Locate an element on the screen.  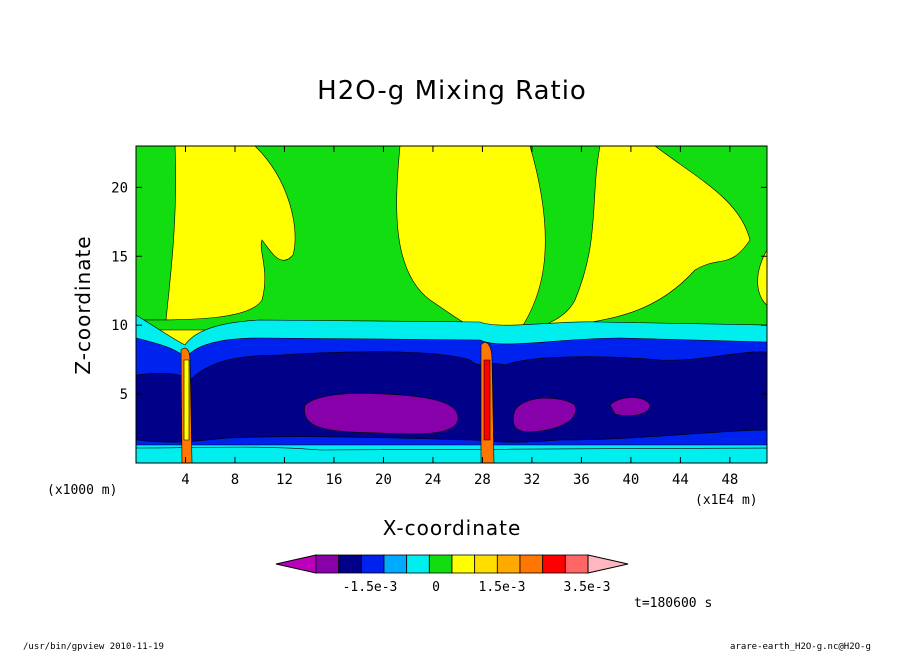
x-tick-label: 4 is located at coordinates (185, 480).